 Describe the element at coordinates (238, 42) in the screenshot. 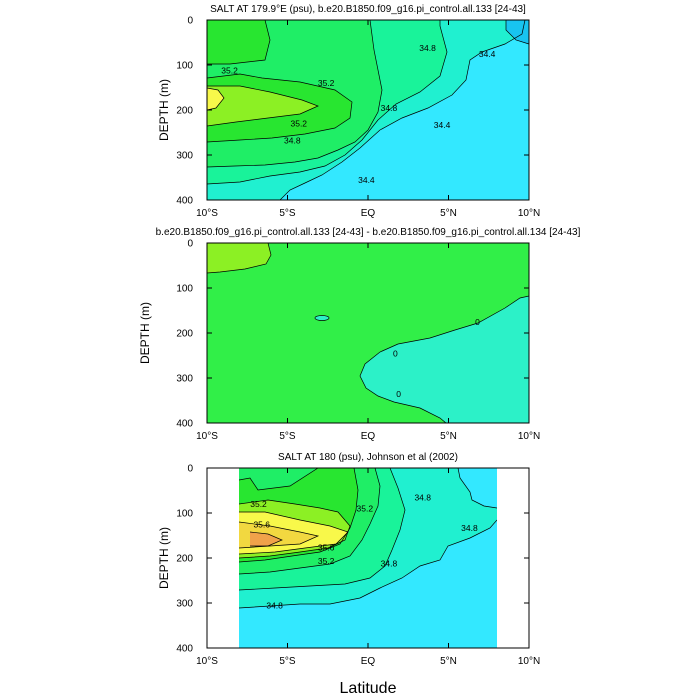

I see `fill-green` at that location.